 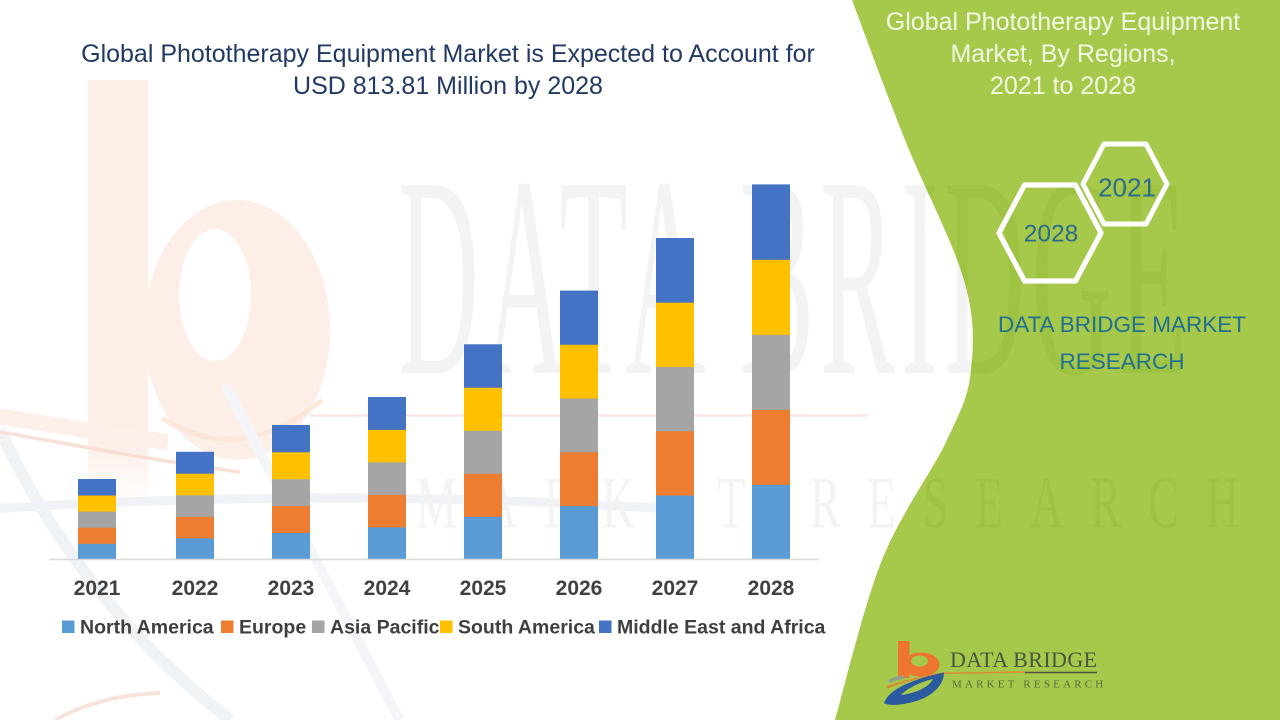 I want to click on svg-text: Europe, so click(x=272, y=628).